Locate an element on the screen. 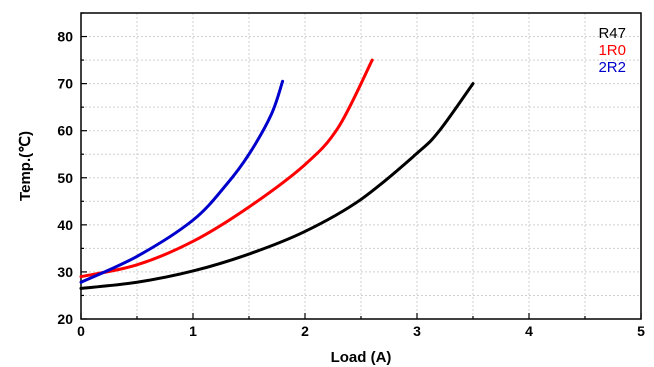 This screenshot has width=654, height=367. y-axis-title: Temp.(℃) is located at coordinates (25, 166).